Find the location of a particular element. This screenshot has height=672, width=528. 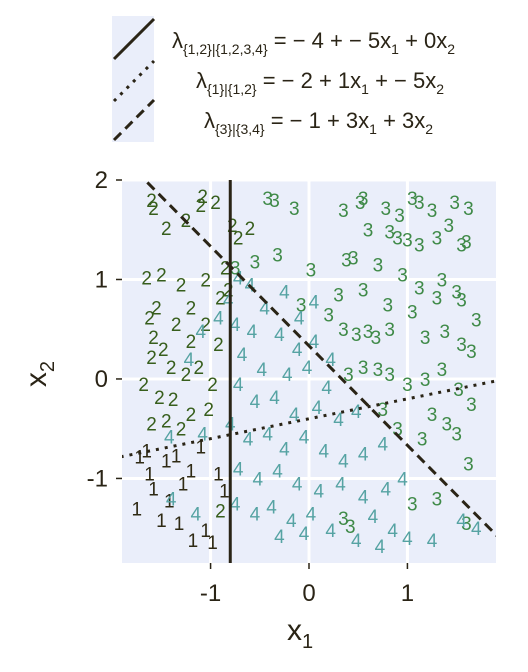

legend-line-dotted is located at coordinates (134, 81).